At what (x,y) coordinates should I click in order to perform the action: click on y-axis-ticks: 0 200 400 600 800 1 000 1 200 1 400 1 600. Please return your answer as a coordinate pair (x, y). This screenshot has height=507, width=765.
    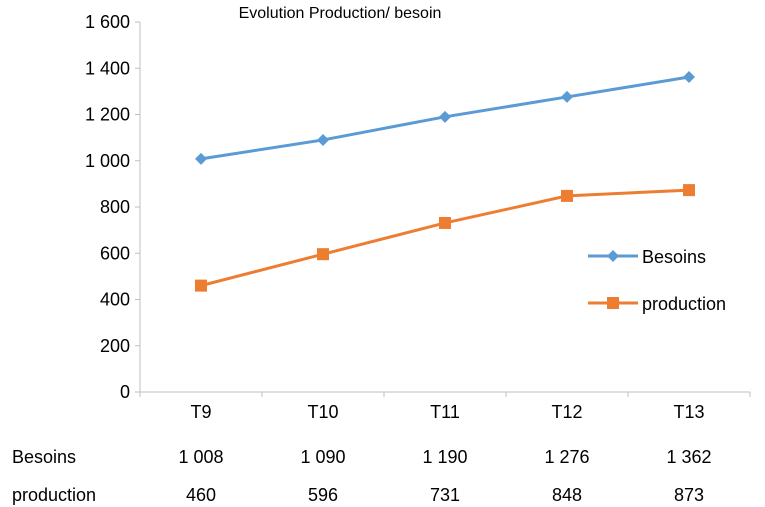
    Looking at the image, I should click on (112, 207).